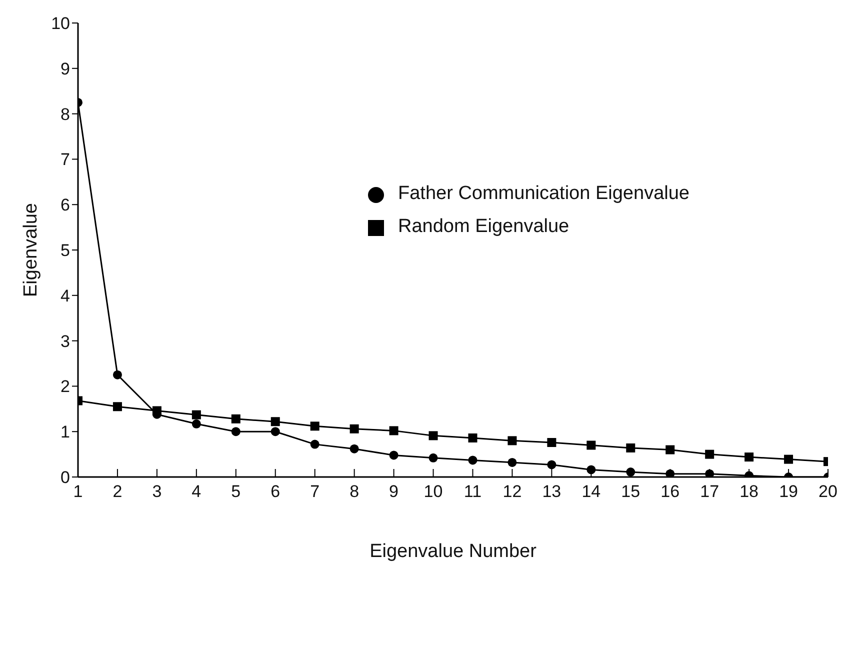  What do you see at coordinates (828, 492) in the screenshot?
I see `x-tick-label: 20` at bounding box center [828, 492].